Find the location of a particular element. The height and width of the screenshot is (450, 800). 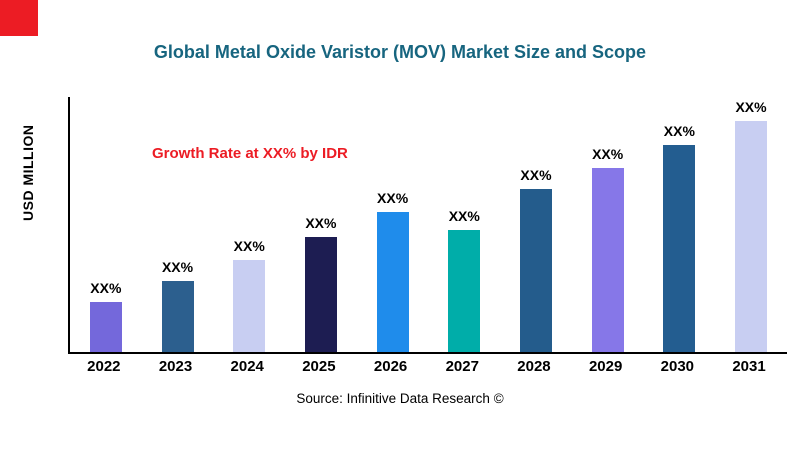

bar-column-2030: XX% is located at coordinates (679, 224).